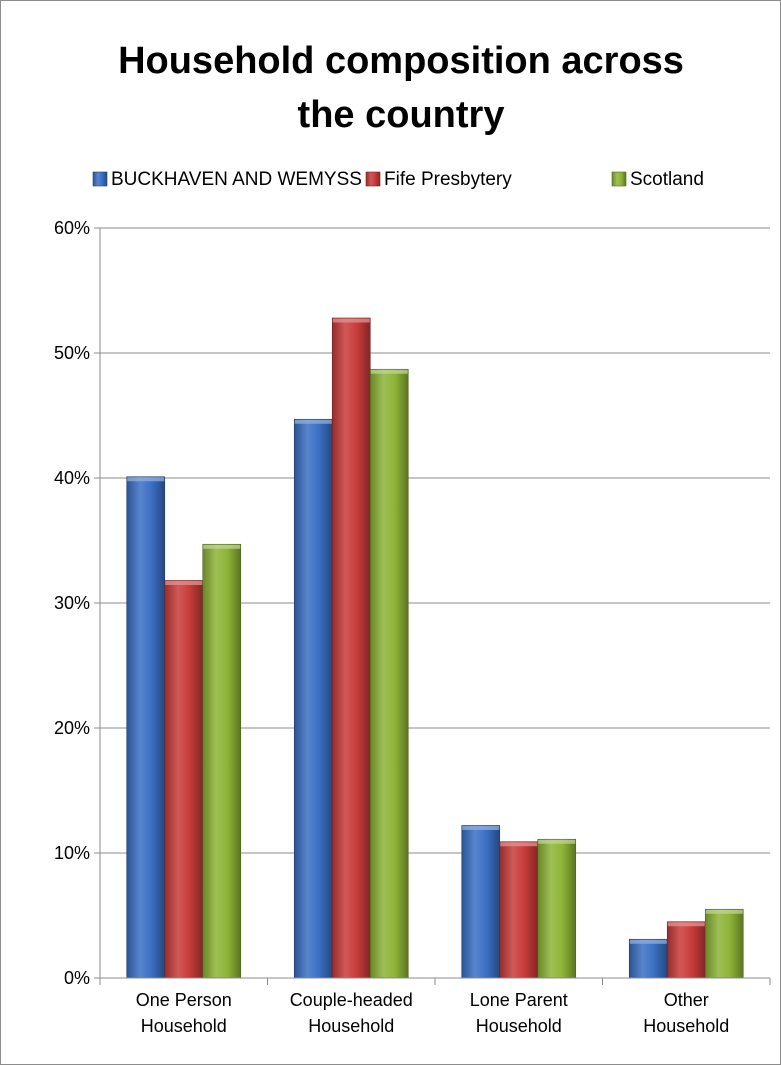 Image resolution: width=781 pixels, height=1065 pixels. Describe the element at coordinates (401, 61) in the screenshot. I see `chart-title-line: Household composition across` at that location.